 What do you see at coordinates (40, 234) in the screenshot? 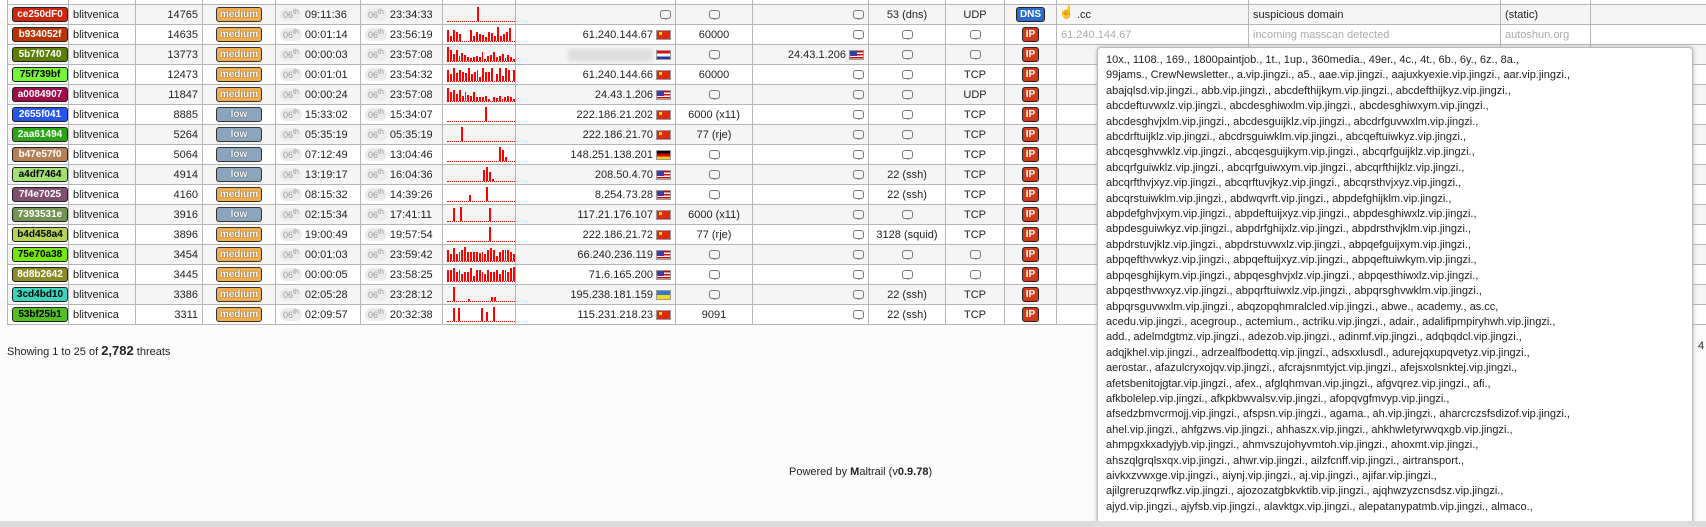
I see `threat-id-badge: b4d458a4` at bounding box center [40, 234].